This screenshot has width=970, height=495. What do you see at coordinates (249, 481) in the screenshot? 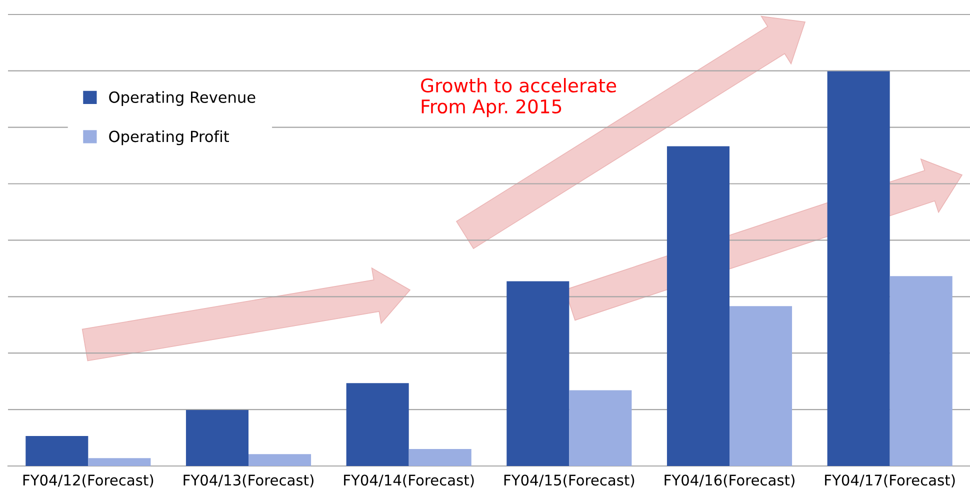
I see `x-tick-label: FY04/13(Forecast)` at bounding box center [249, 481].